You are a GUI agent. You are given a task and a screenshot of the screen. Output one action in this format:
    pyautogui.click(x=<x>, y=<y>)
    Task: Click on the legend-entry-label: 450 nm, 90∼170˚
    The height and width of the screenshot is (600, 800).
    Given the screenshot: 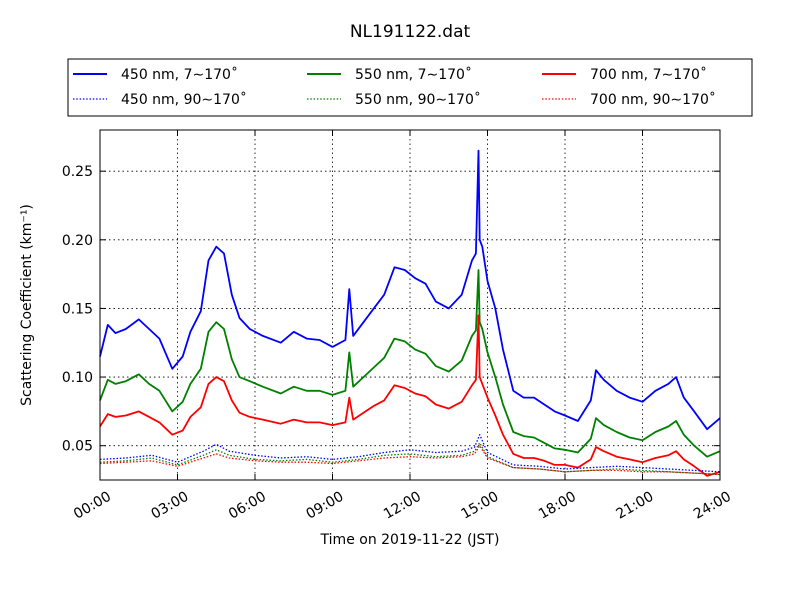 What is the action you would take?
    pyautogui.click(x=184, y=99)
    